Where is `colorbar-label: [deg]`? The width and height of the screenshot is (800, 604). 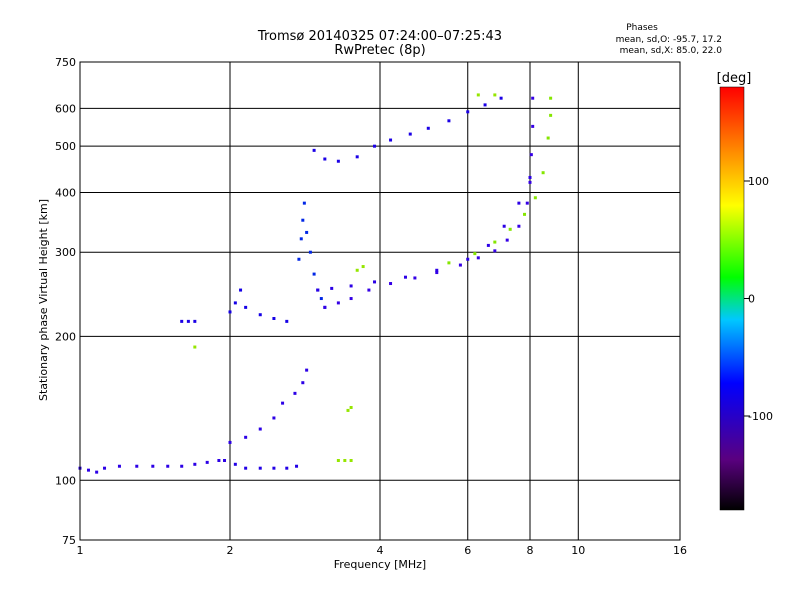 colorbar-label: [deg] is located at coordinates (734, 78).